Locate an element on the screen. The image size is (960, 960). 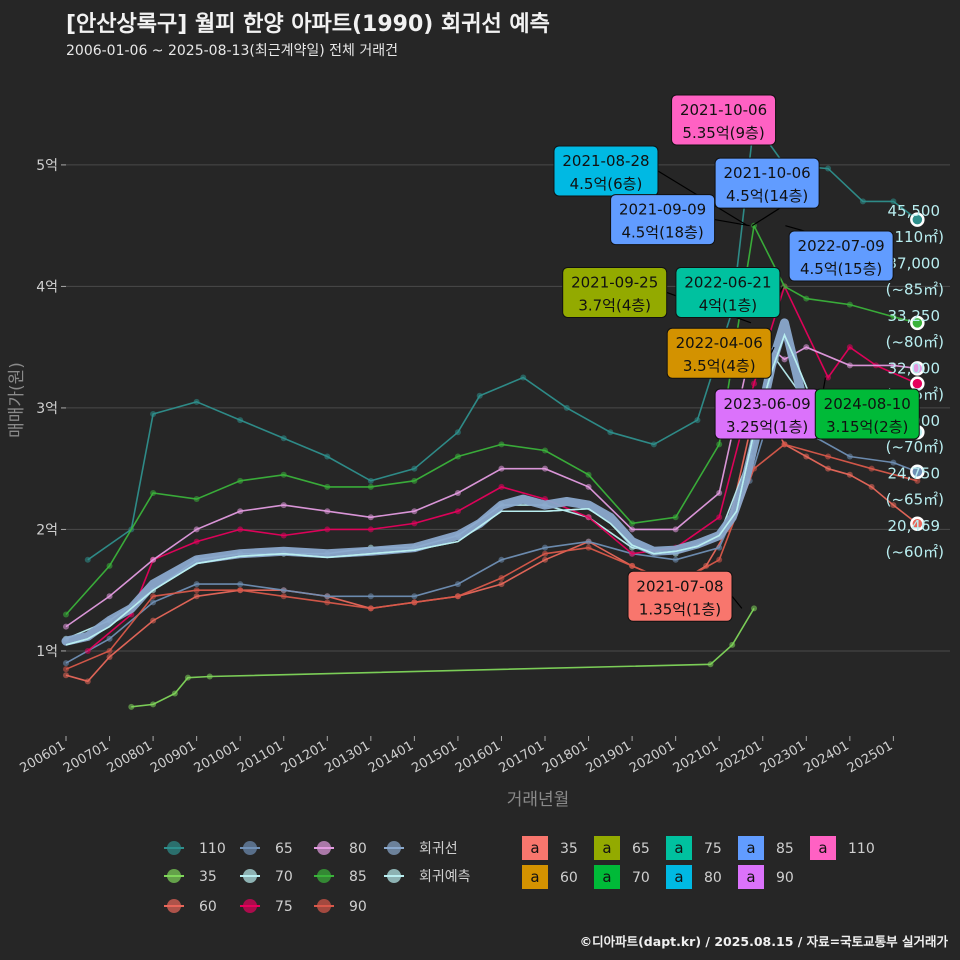
chart-subtitle: 2006-01-06 ~ 2025-08-13(최근계약일) 전체 거래건 is located at coordinates (232, 51).